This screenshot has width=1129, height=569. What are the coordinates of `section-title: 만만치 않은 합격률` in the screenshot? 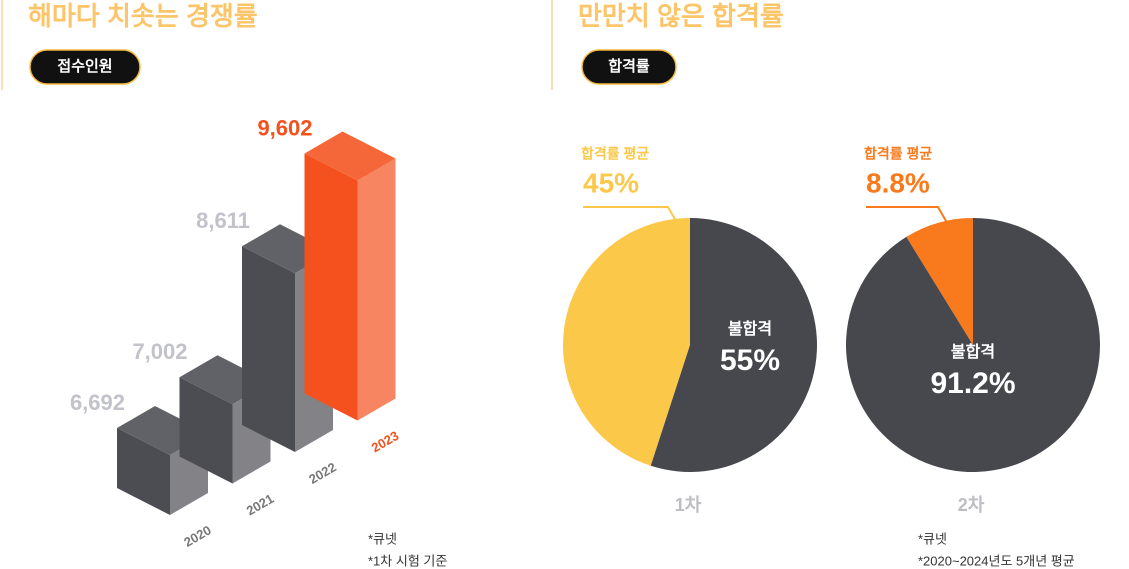 It's located at (681, 16).